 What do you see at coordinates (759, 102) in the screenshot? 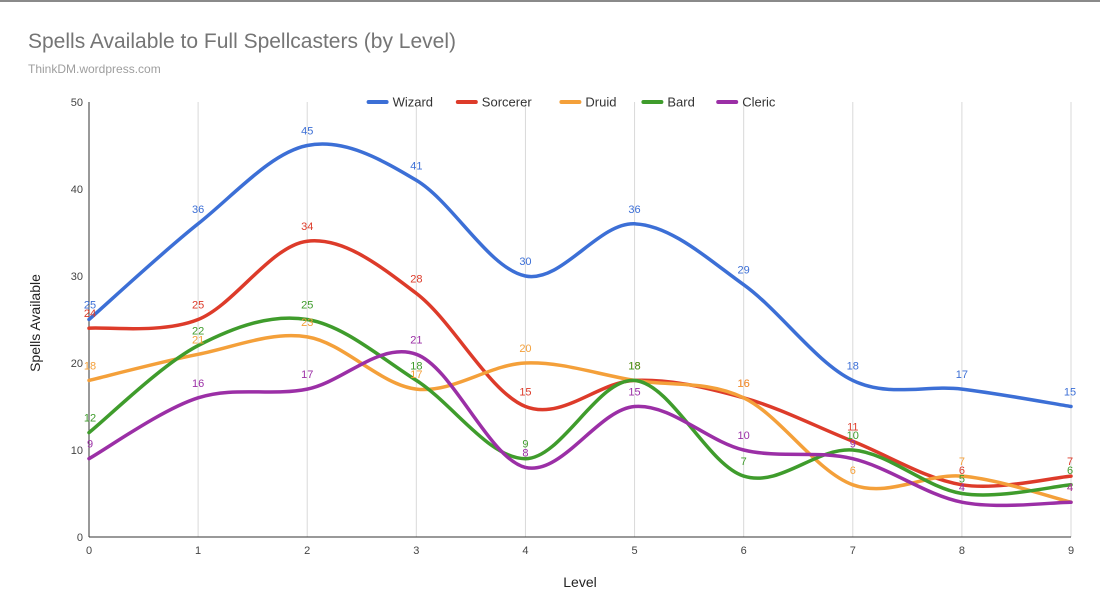
I see `legend-label-cleric: Cleric` at bounding box center [759, 102].